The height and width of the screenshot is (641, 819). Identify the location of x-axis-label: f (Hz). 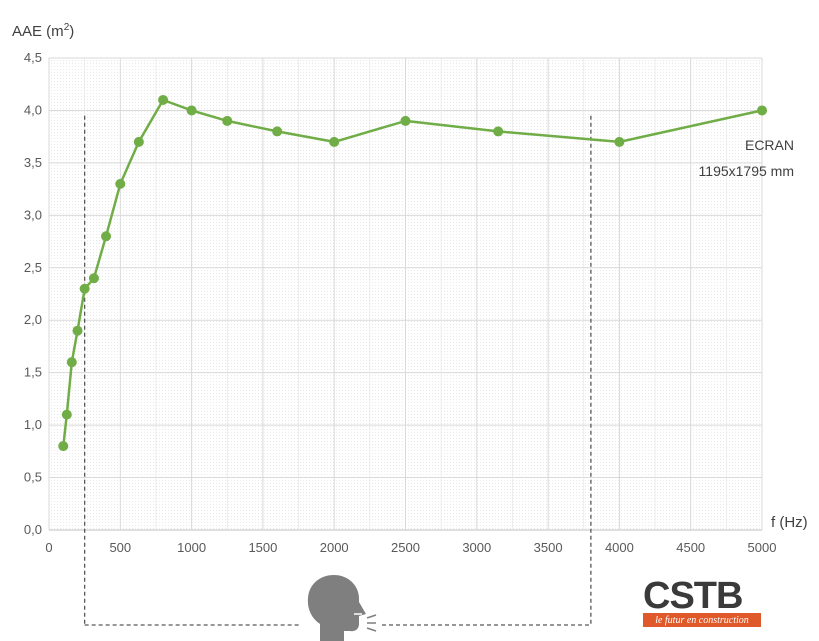
(789, 522).